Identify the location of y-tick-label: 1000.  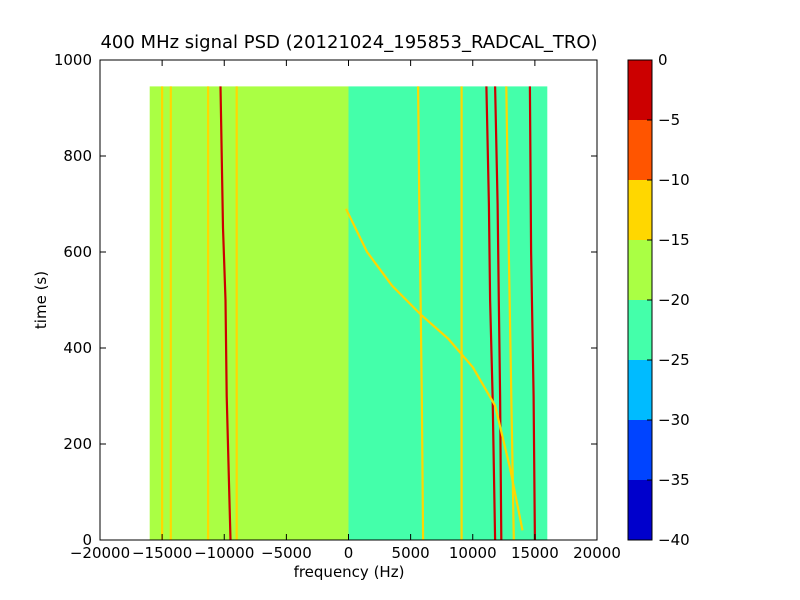
(73, 60).